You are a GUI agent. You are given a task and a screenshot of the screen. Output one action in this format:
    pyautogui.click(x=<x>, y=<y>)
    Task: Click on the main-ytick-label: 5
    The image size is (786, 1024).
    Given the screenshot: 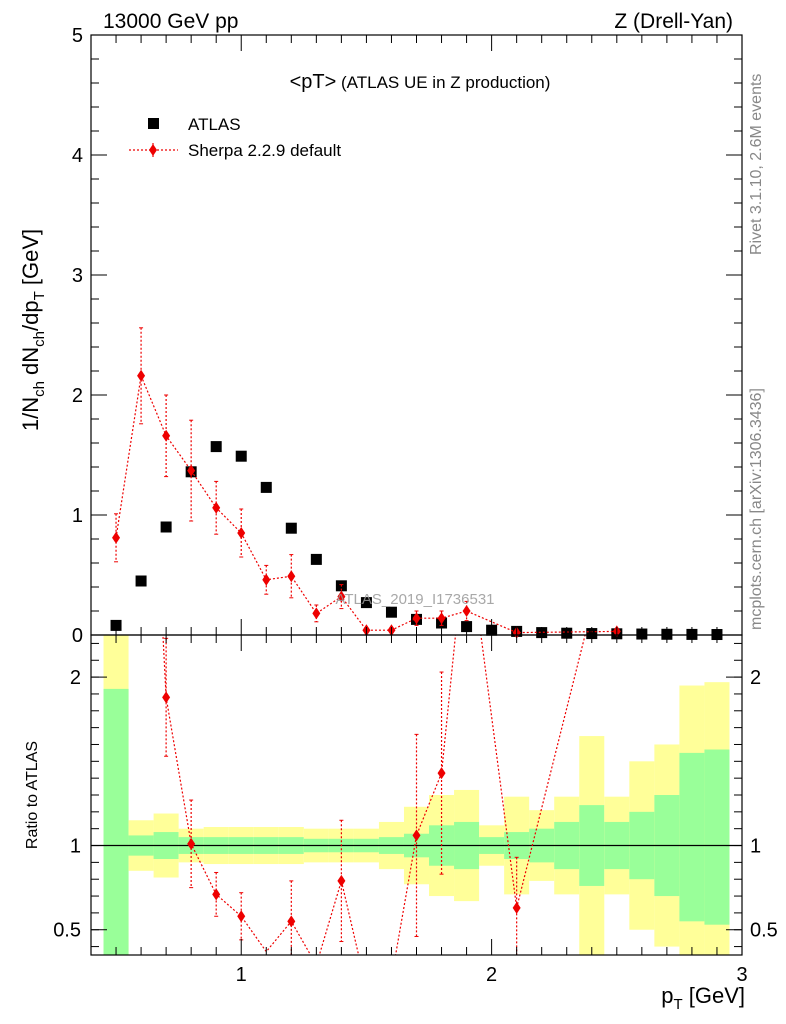 What is the action you would take?
    pyautogui.click(x=77, y=36)
    